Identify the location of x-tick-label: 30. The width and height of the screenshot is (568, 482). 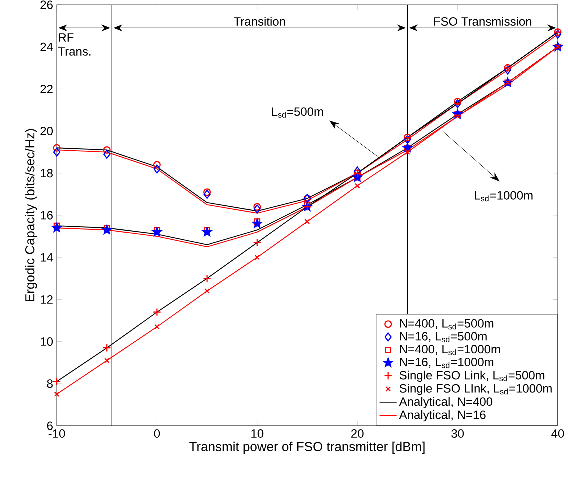
(458, 434).